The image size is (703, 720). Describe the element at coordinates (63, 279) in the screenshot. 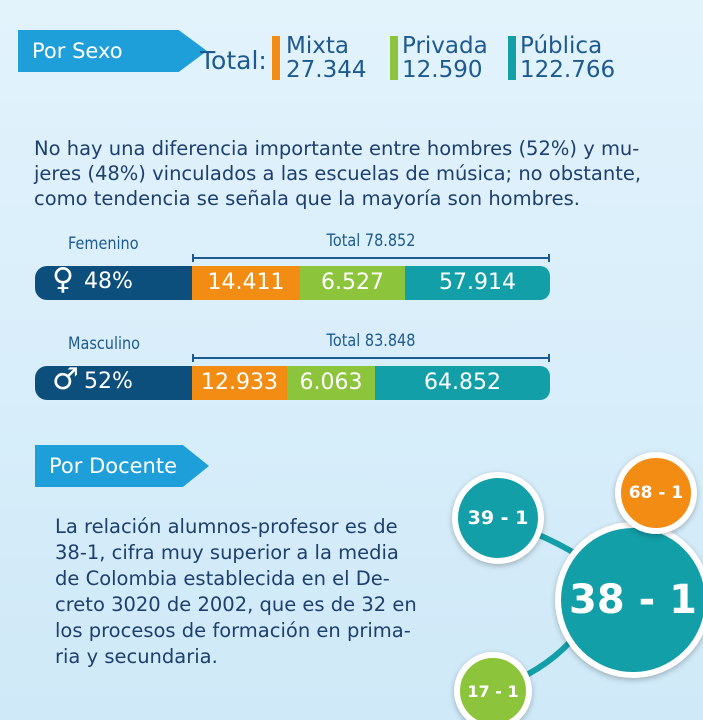

I see `sex-symbol: ♀` at that location.